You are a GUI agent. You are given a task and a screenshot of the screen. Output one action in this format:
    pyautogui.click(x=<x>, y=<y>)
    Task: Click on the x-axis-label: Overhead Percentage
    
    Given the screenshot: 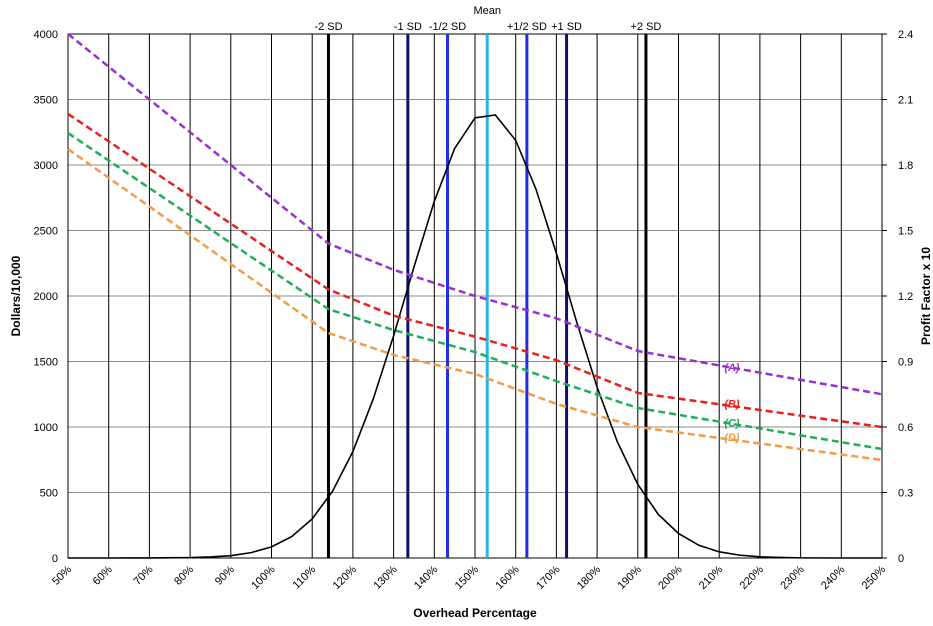 What is the action you would take?
    pyautogui.click(x=475, y=613)
    